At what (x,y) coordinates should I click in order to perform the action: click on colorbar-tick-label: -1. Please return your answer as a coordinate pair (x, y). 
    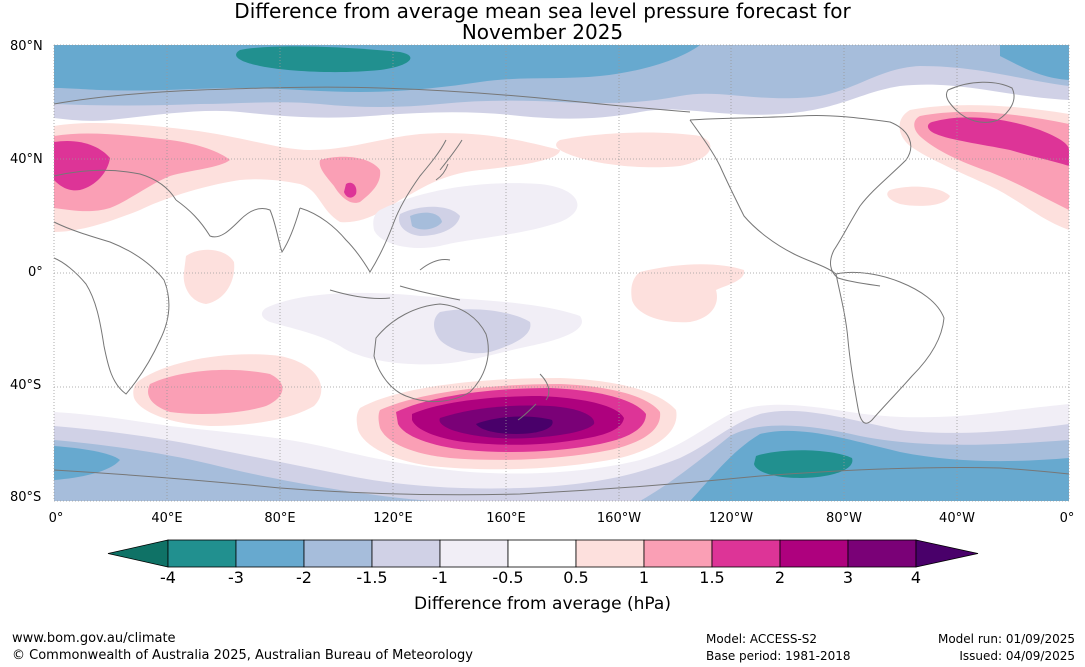
    Looking at the image, I should click on (440, 577).